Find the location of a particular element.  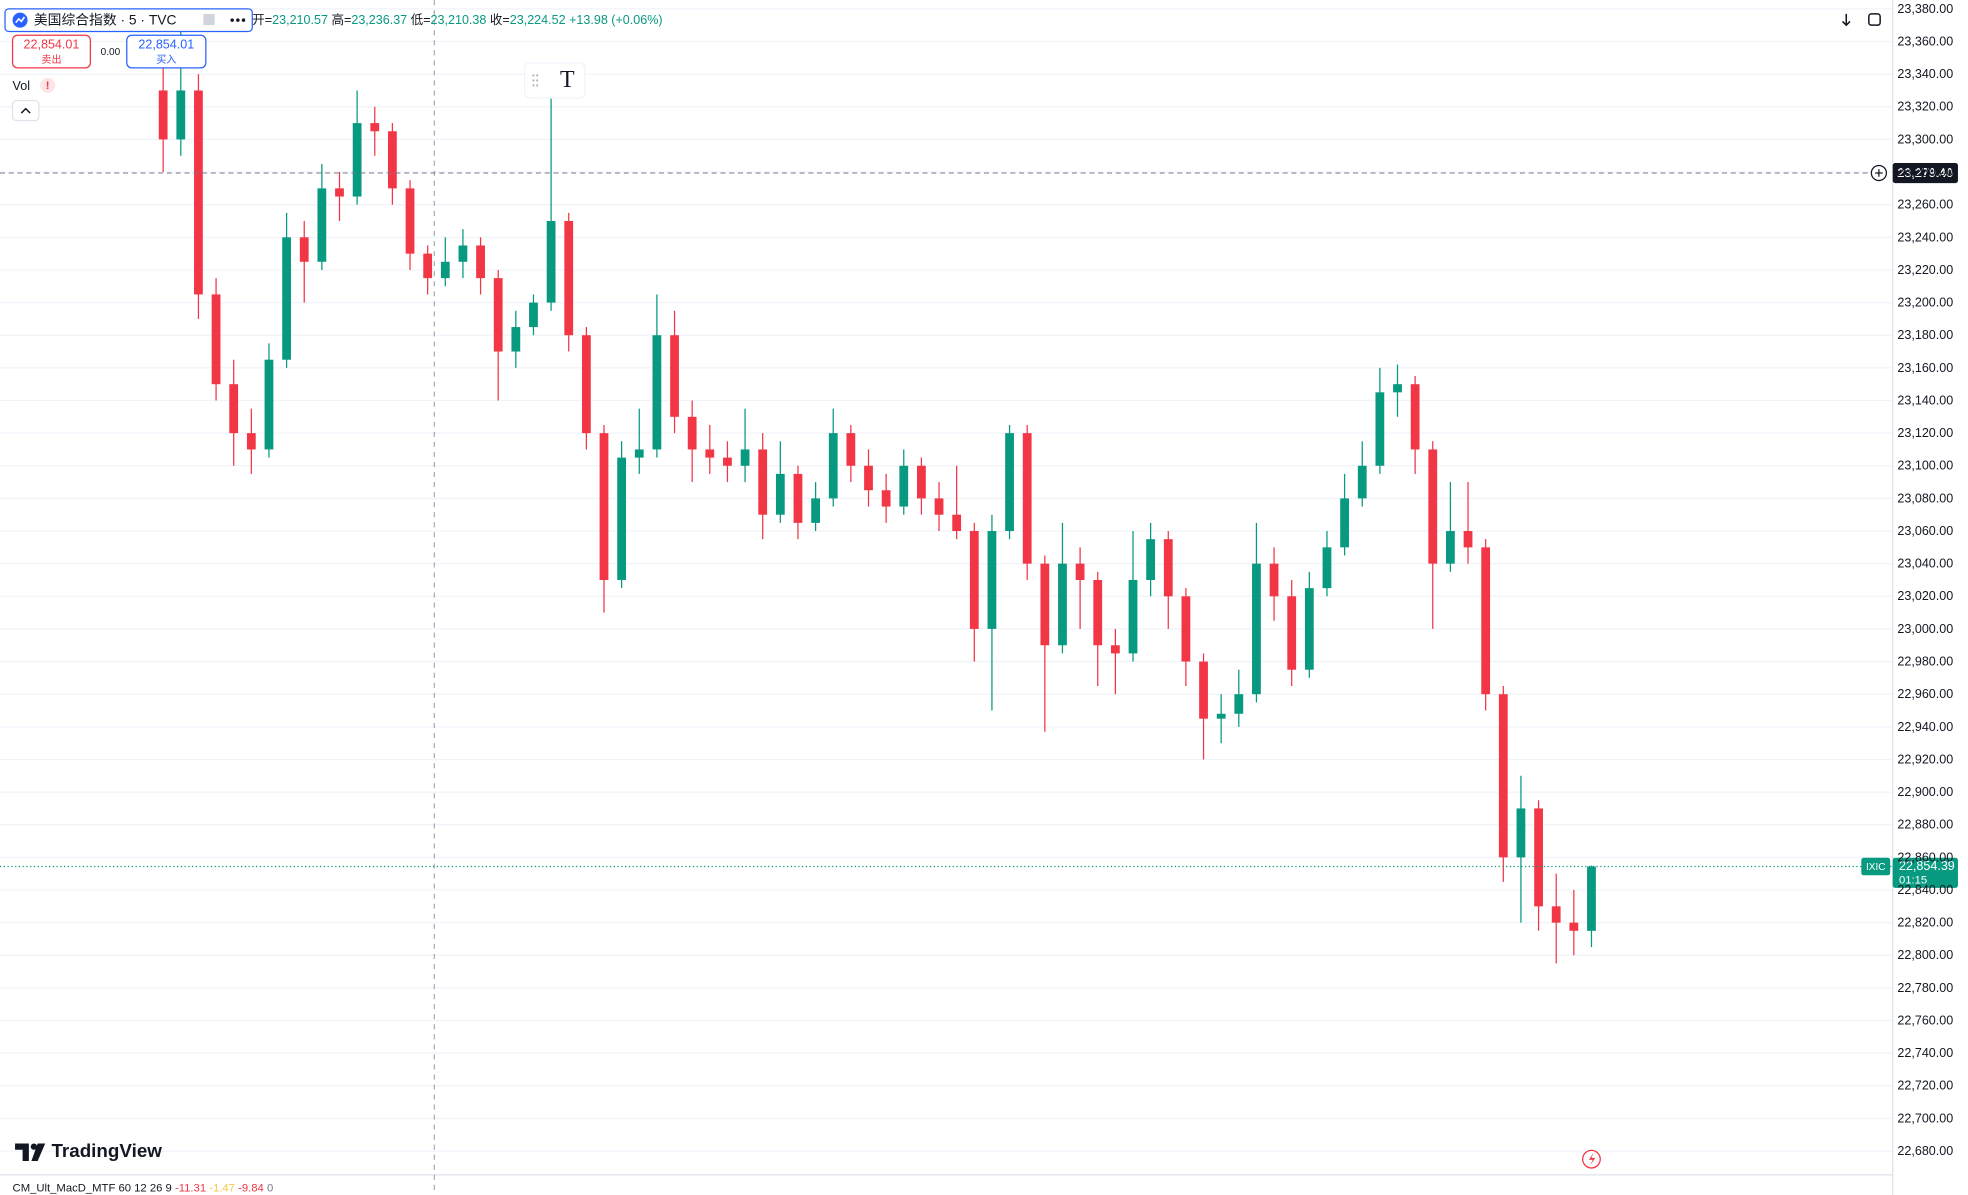

add-alert-icon is located at coordinates (1879, 173).